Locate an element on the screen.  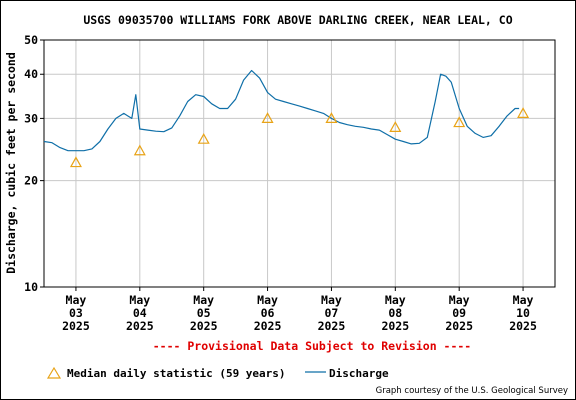
y-tick-label: 20 is located at coordinates (31, 181).